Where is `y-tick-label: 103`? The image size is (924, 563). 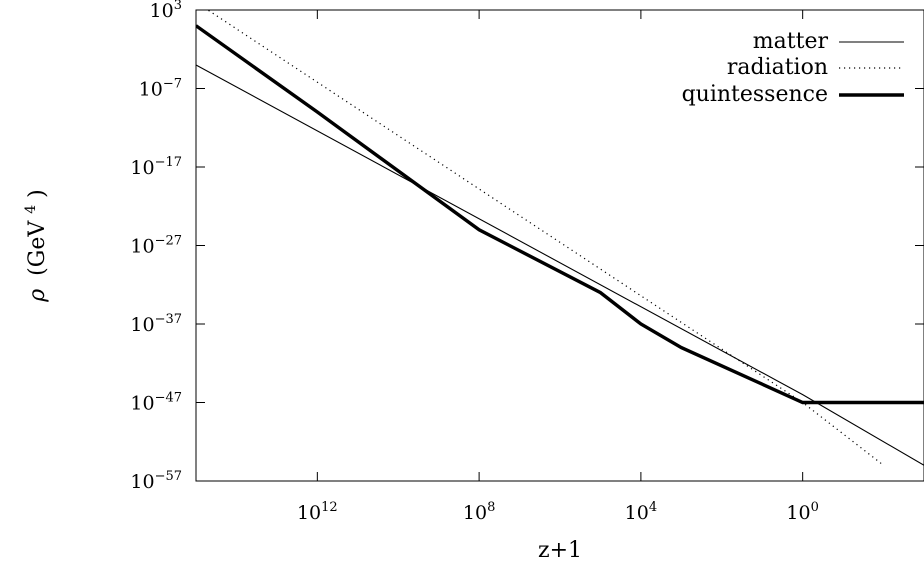
y-tick-label: 103 is located at coordinates (166, 11).